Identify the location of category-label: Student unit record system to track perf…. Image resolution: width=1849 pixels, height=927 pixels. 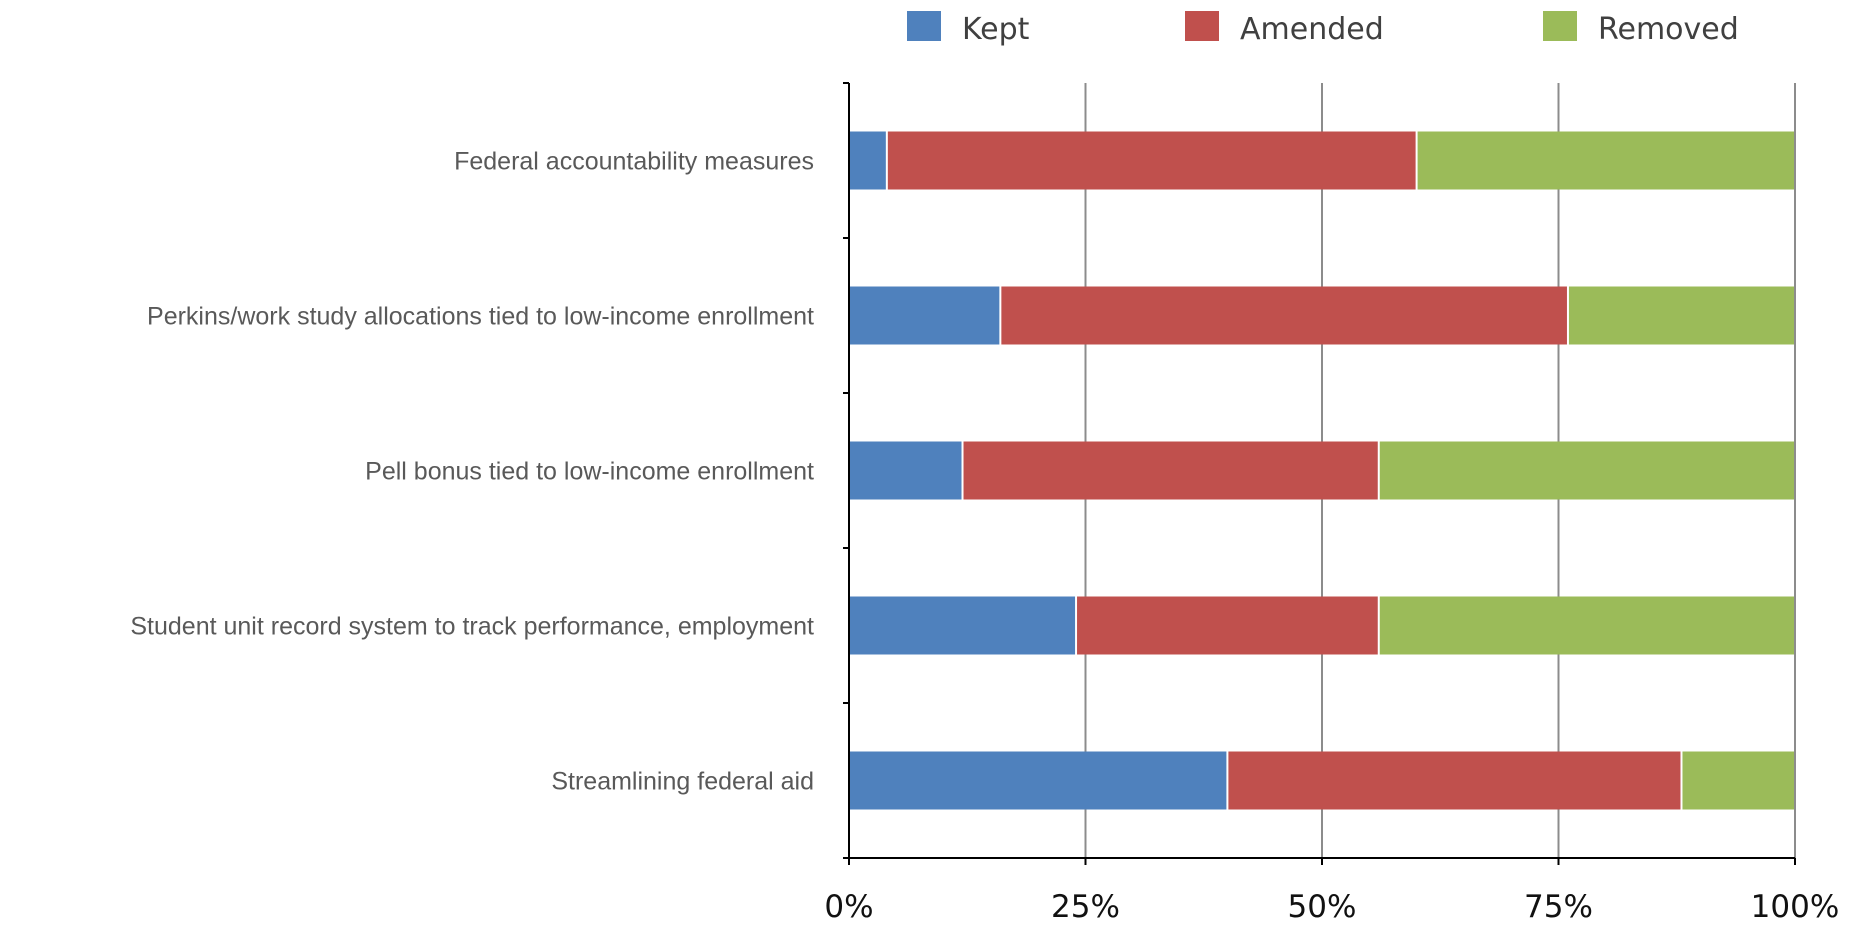
(472, 627).